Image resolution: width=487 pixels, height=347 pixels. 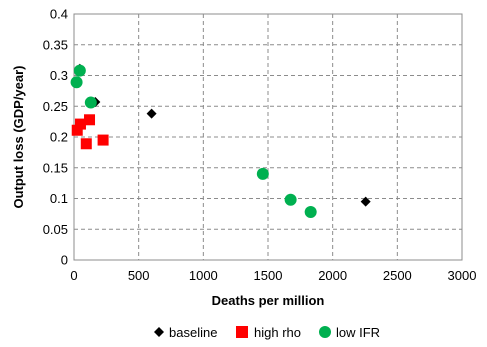 What do you see at coordinates (59, 75) in the screenshot?
I see `y-tick-label: 0.3` at bounding box center [59, 75].